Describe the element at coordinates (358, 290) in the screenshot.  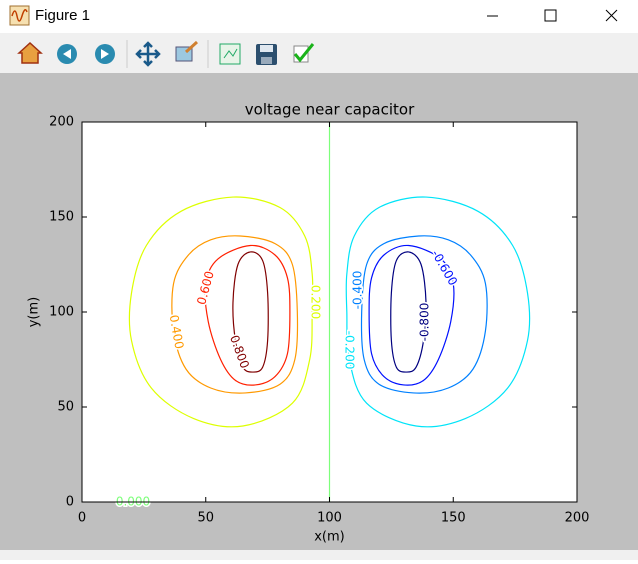
I see `contour-label: -0.400` at that location.